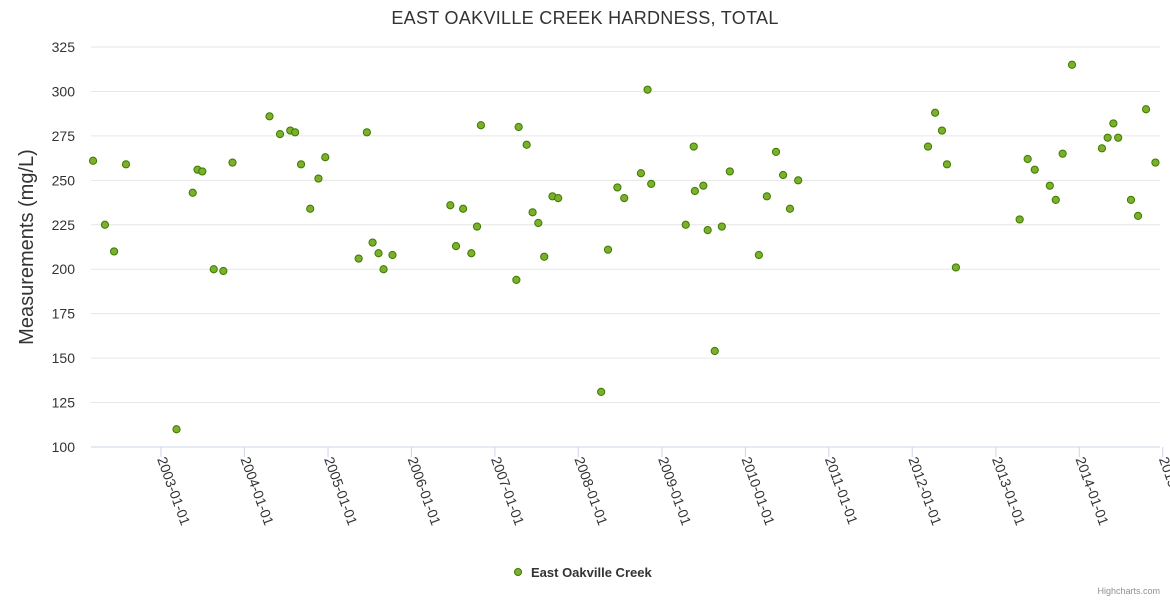 The width and height of the screenshot is (1170, 600). Describe the element at coordinates (64, 136) in the screenshot. I see `y-tick-label-275: 275` at that location.